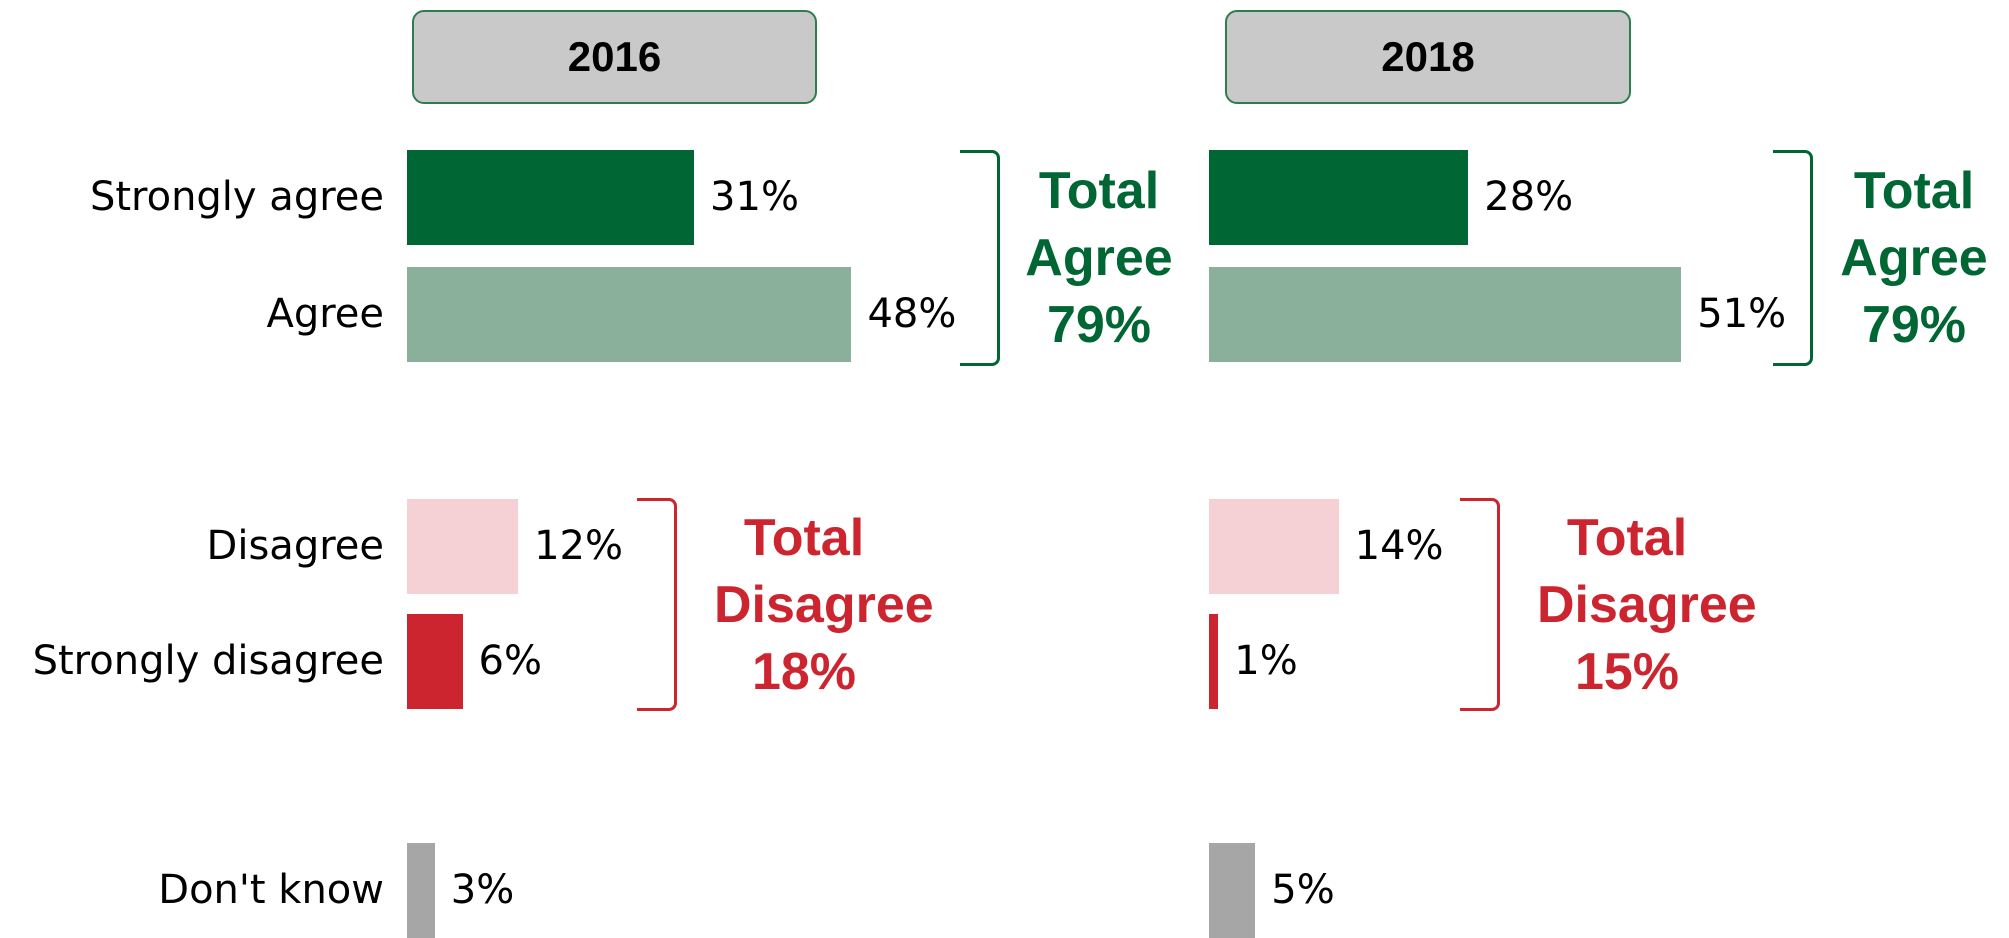 Image resolution: width=2009 pixels, height=938 pixels. I want to click on value-label: 14%, so click(1399, 546).